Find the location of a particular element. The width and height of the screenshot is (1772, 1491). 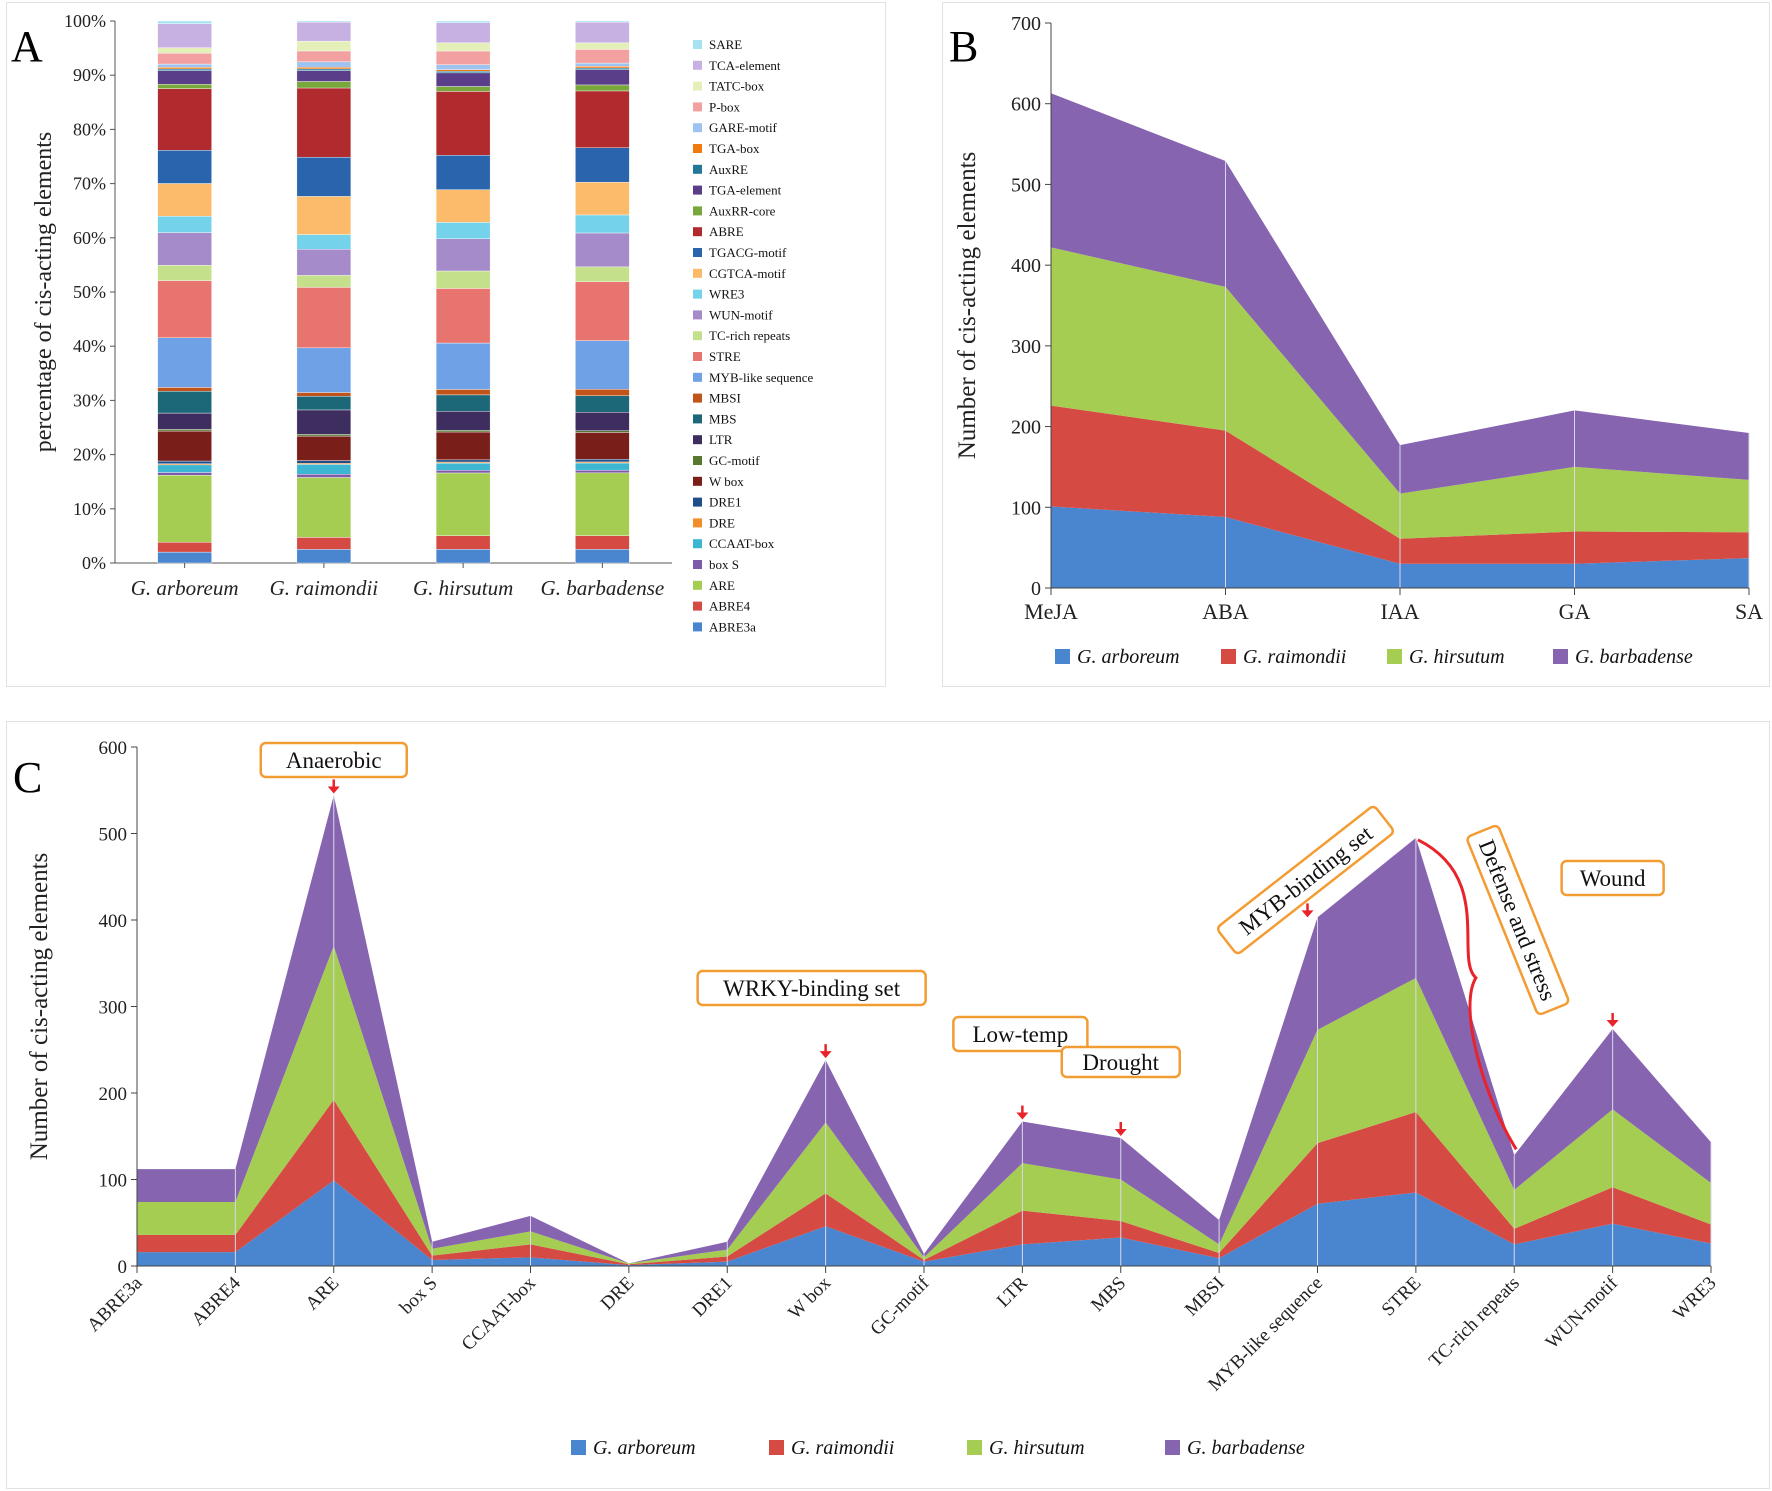

legend-label-p-box: P-box is located at coordinates (725, 106).